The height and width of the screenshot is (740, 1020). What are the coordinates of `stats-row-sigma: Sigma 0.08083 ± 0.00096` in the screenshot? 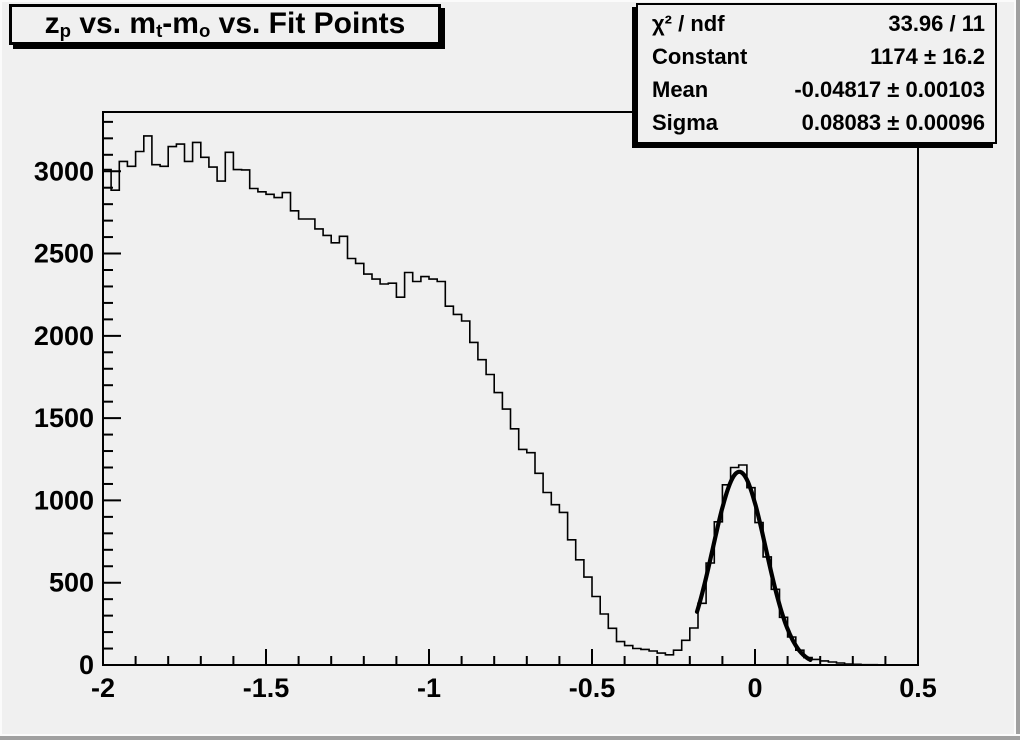 It's located at (816, 123).